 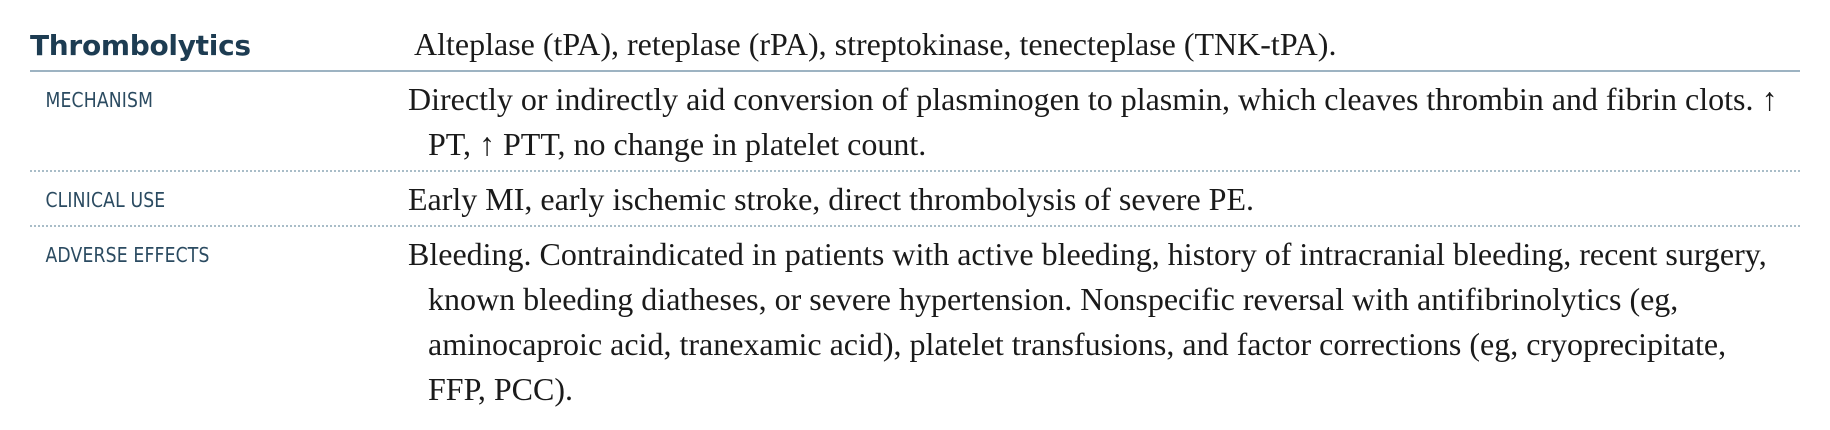 What do you see at coordinates (127, 255) in the screenshot?
I see `adverse-effects-label: ADVERSE EFFECTS` at bounding box center [127, 255].